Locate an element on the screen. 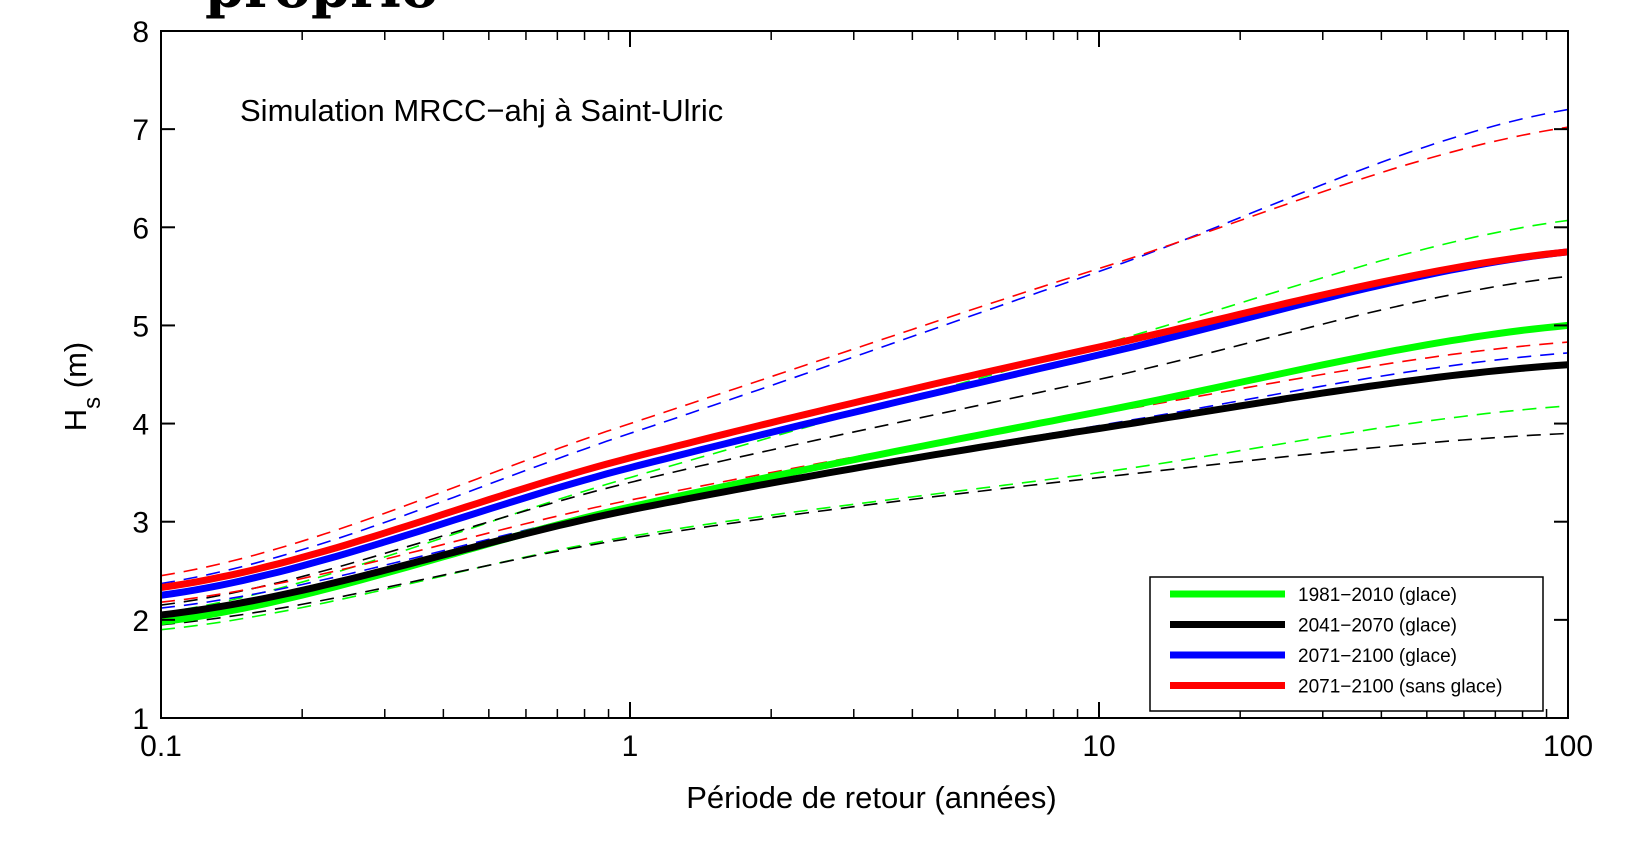 Image resolution: width=1626 pixels, height=848 pixels. y-tick-label-6: 6 is located at coordinates (140, 228).